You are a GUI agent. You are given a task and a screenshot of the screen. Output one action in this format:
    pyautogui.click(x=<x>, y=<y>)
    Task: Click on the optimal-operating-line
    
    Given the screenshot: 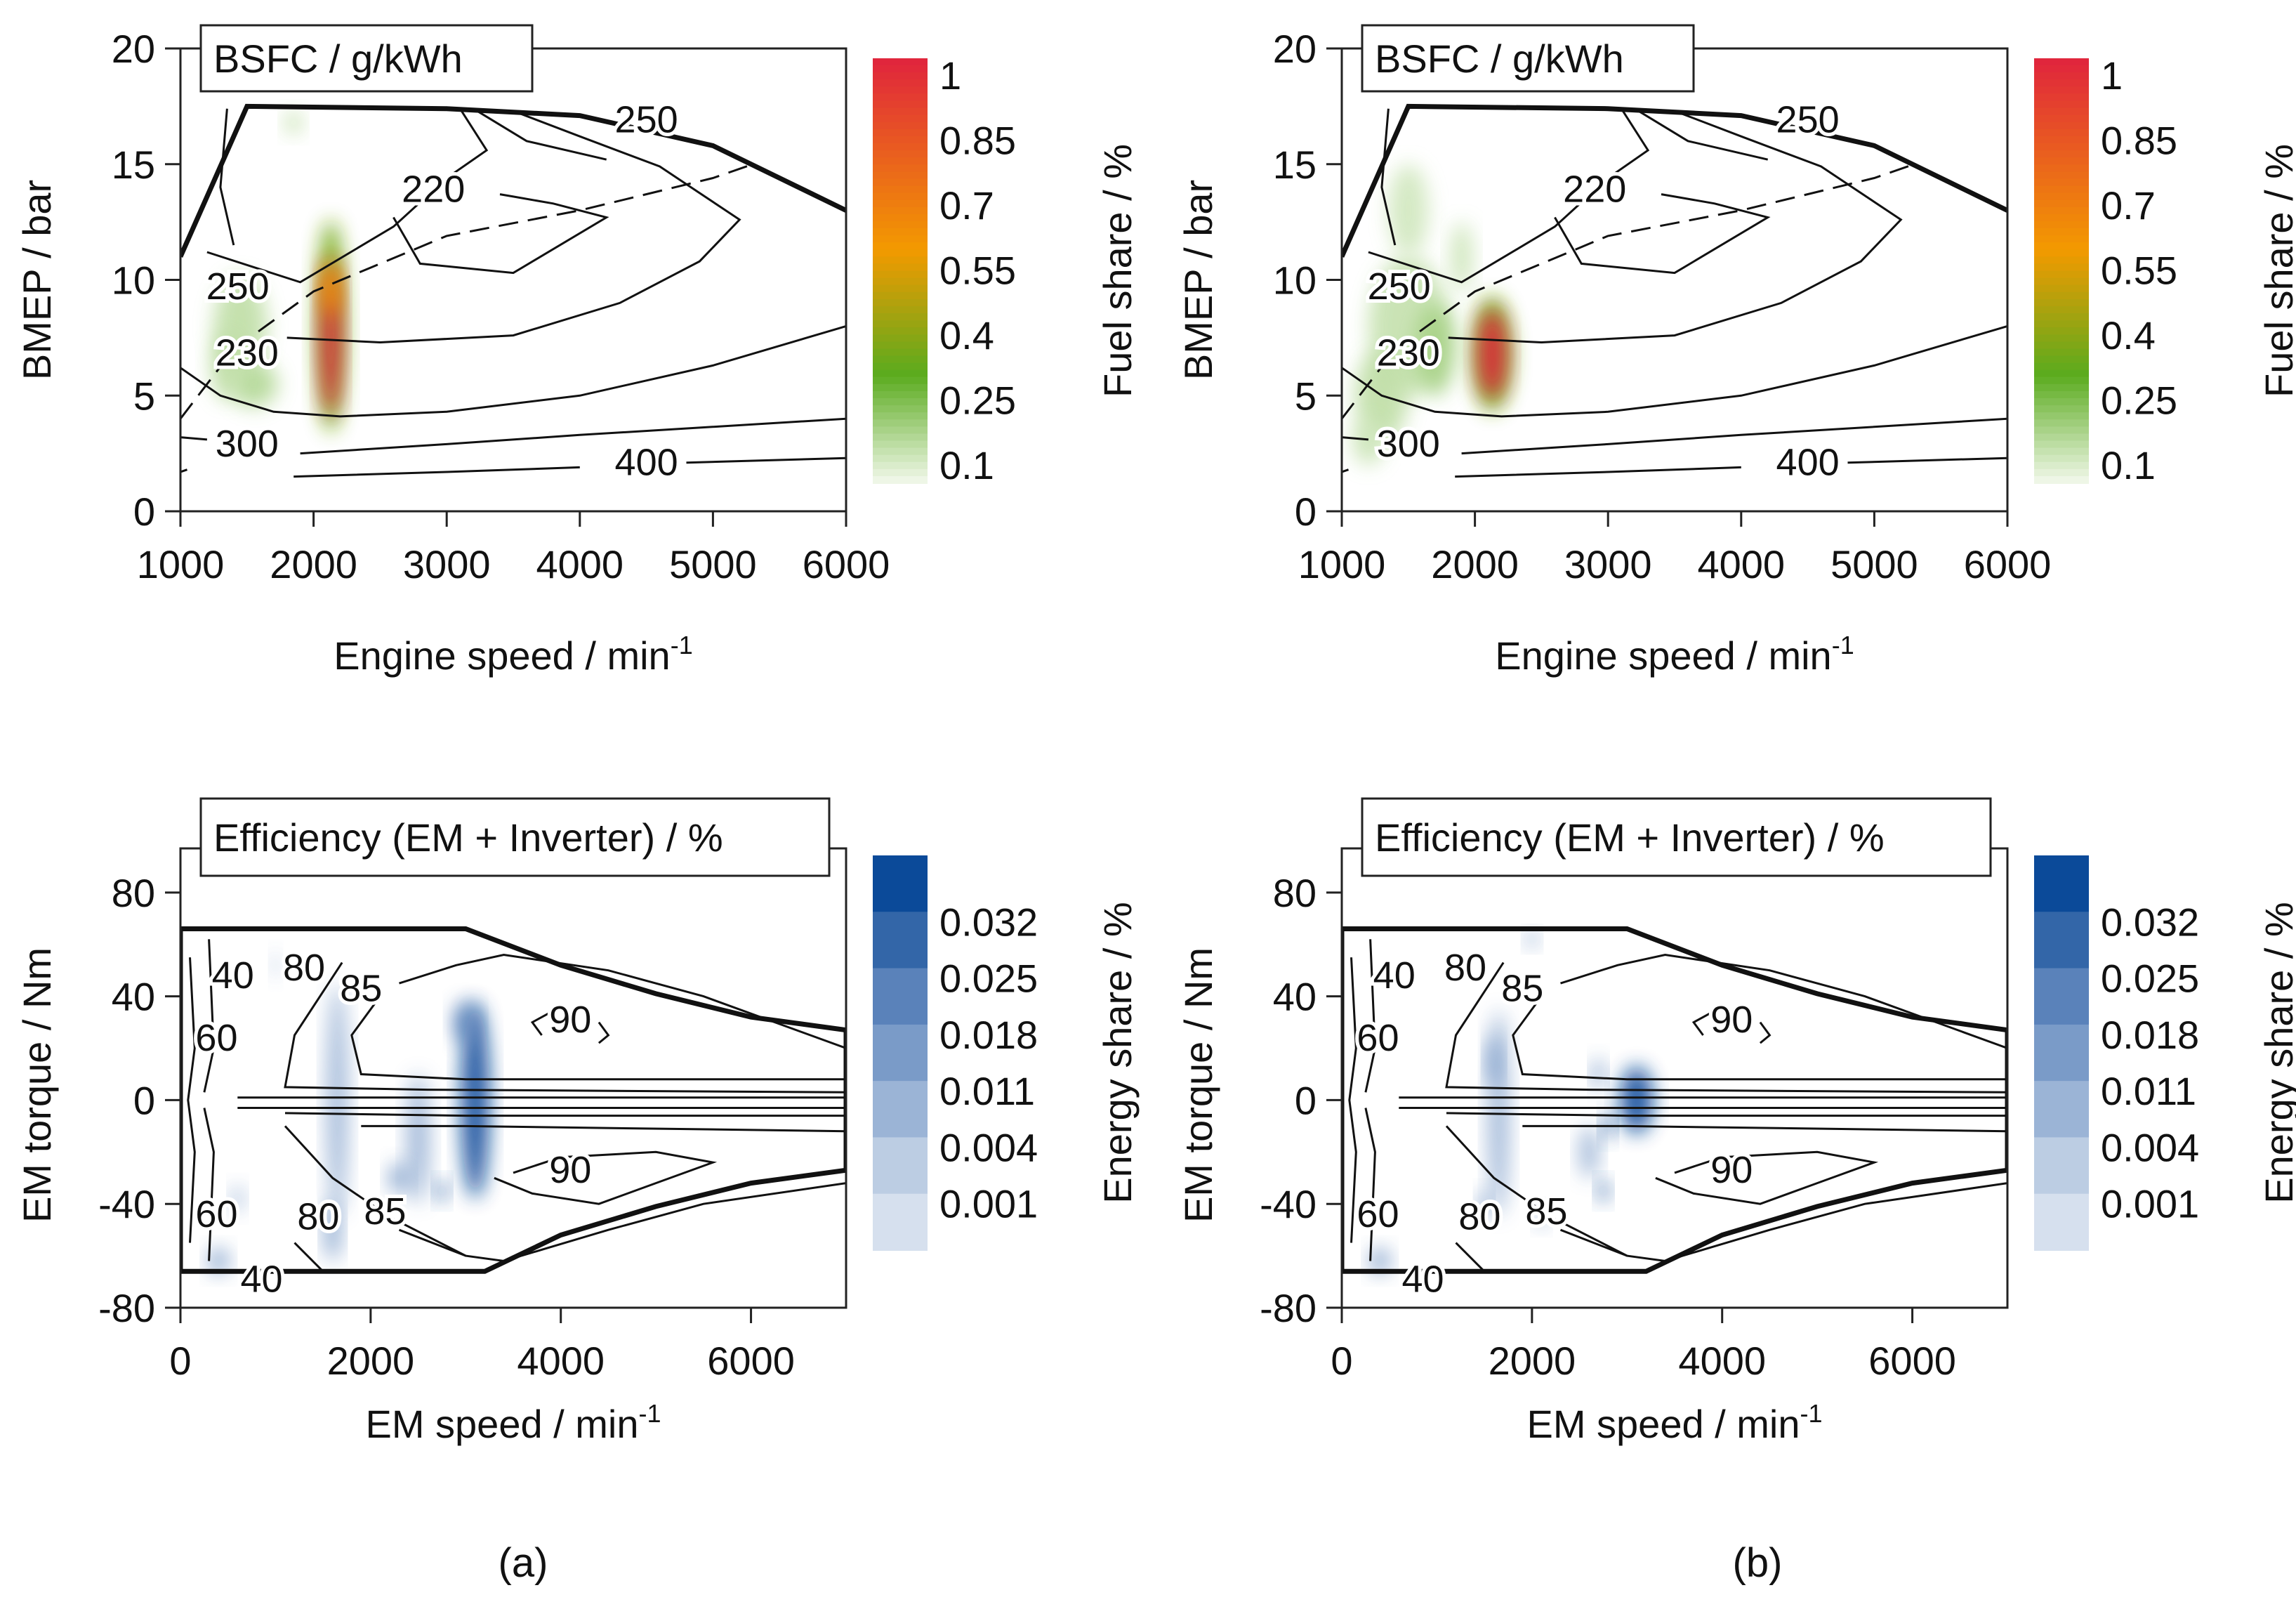 What is the action you would take?
    pyautogui.click(x=466, y=291)
    